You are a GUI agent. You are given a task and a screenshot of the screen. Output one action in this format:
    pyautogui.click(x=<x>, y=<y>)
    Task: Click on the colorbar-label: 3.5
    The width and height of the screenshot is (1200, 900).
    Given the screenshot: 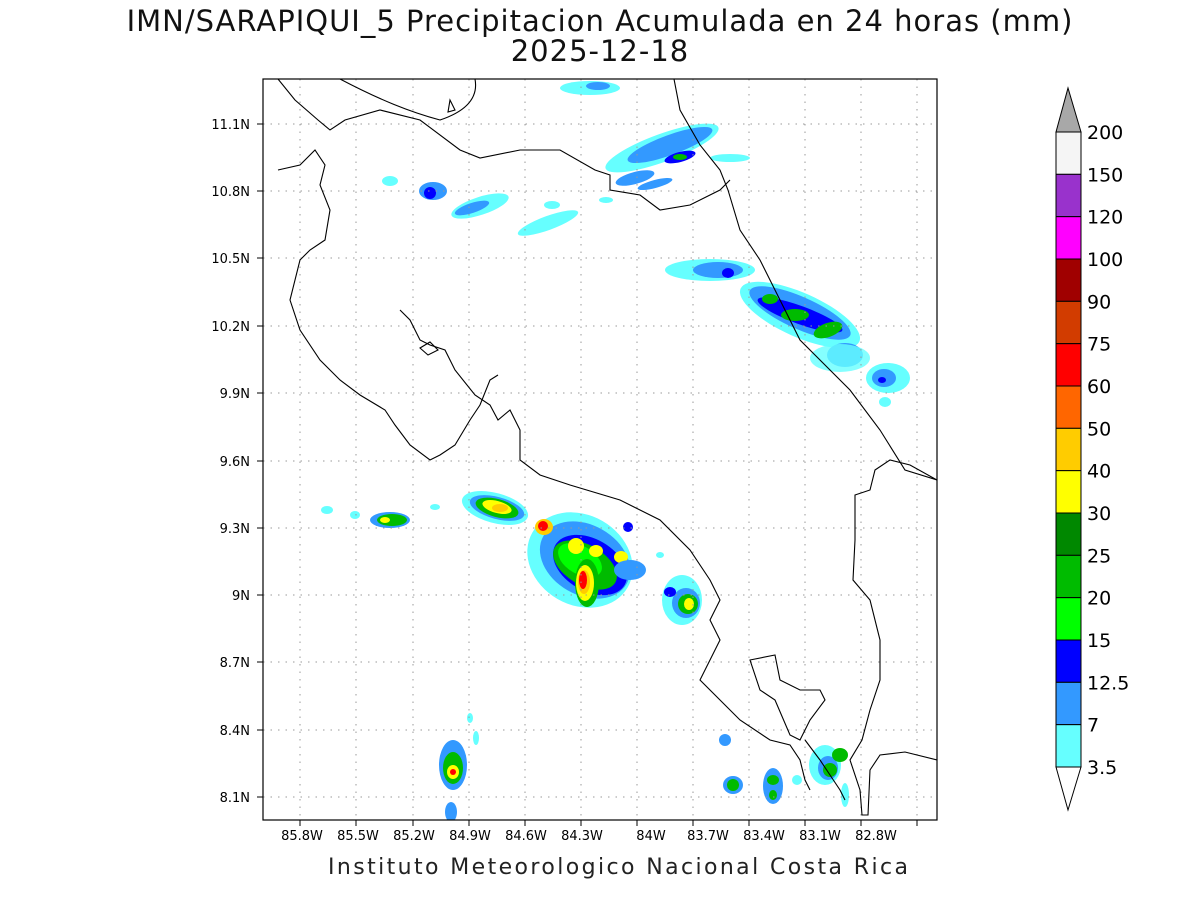 What is the action you would take?
    pyautogui.click(x=1102, y=768)
    